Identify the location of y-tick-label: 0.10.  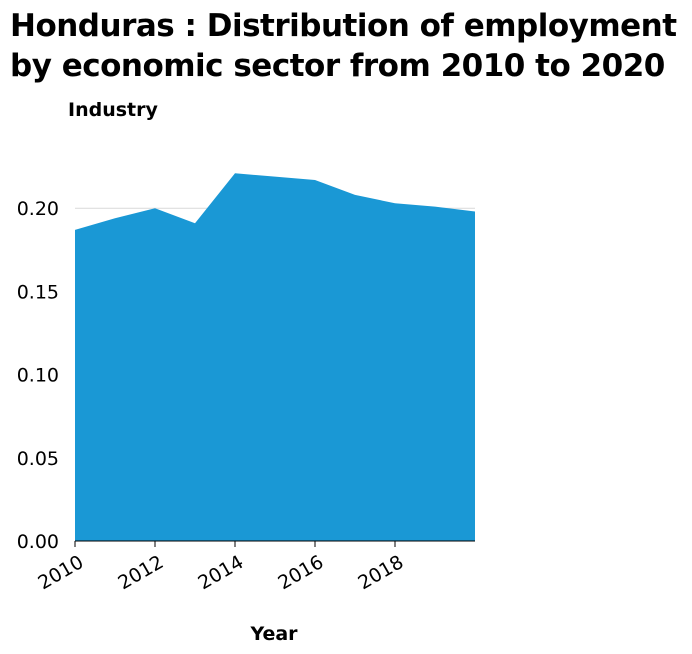
(38, 376).